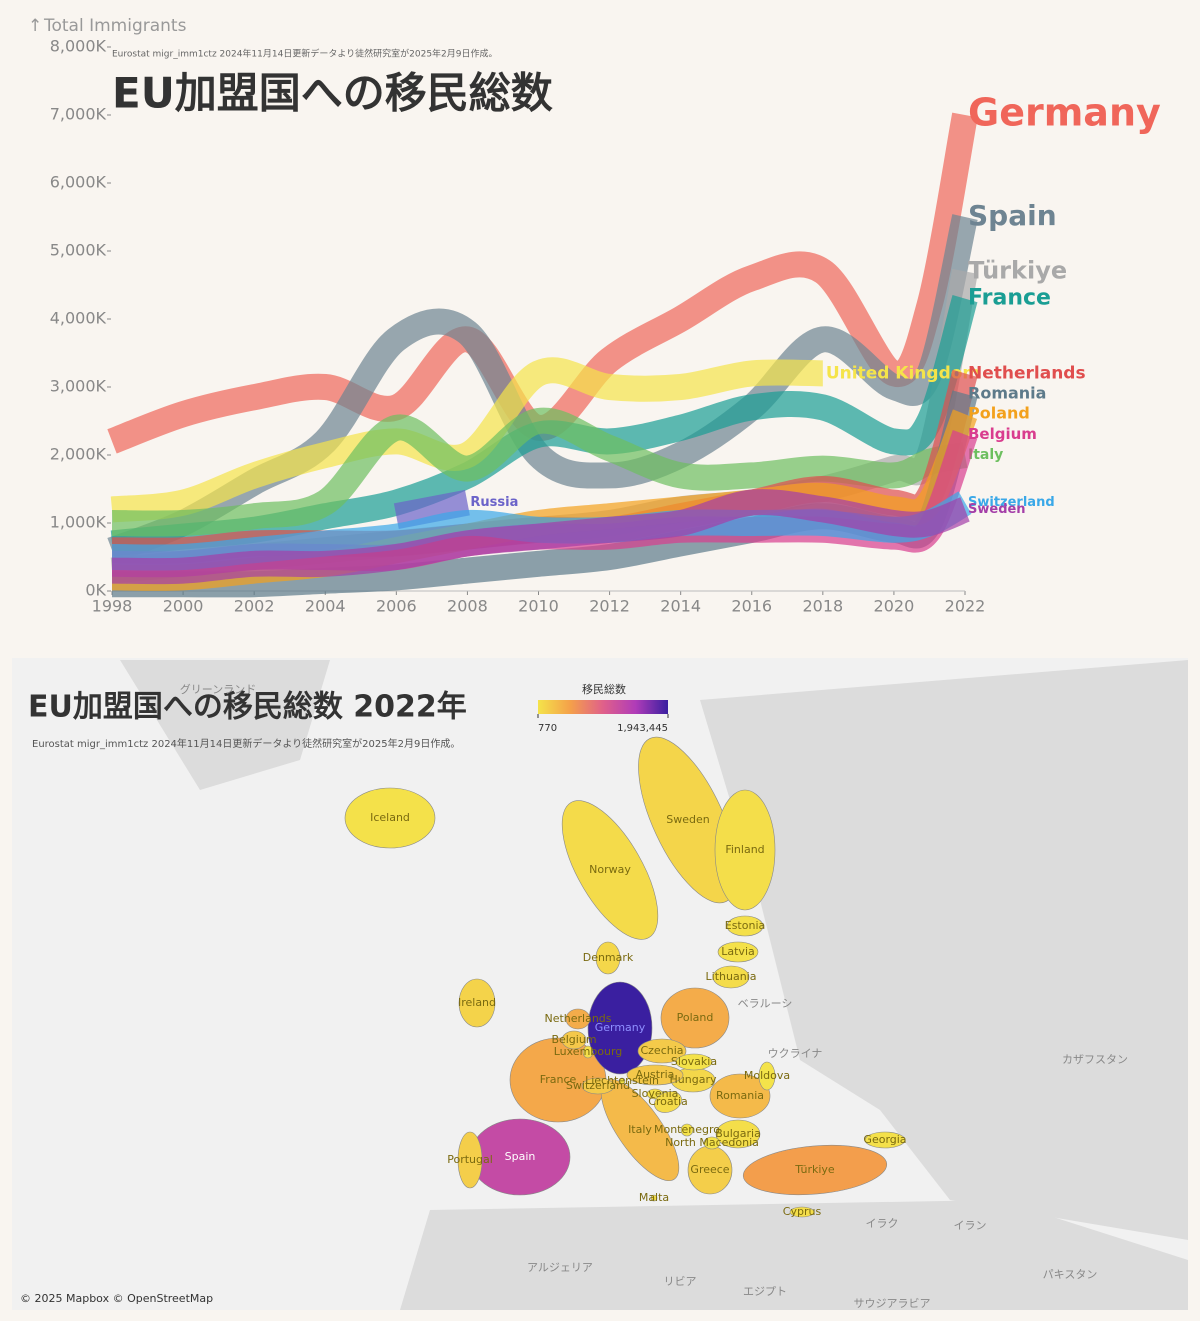 The image size is (1200, 1321). I want to click on y-axis-label: Total Immigrants, so click(115, 26).